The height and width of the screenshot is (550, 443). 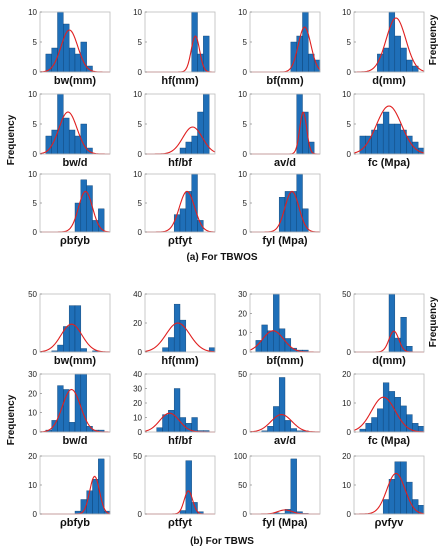 I want to click on x-axis-label: bw(mm), so click(x=75, y=361).